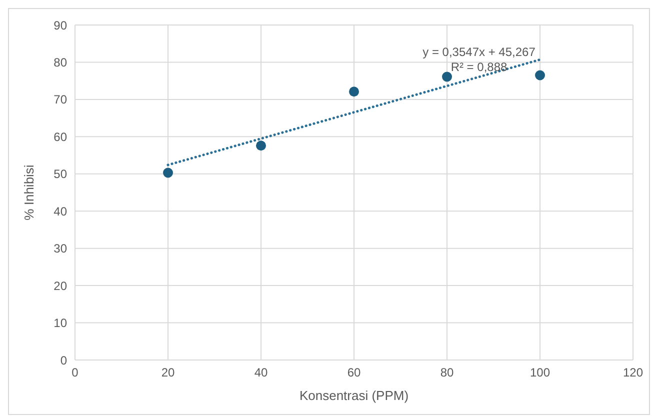  What do you see at coordinates (61, 62) in the screenshot?
I see `y-tick-label: 80` at bounding box center [61, 62].